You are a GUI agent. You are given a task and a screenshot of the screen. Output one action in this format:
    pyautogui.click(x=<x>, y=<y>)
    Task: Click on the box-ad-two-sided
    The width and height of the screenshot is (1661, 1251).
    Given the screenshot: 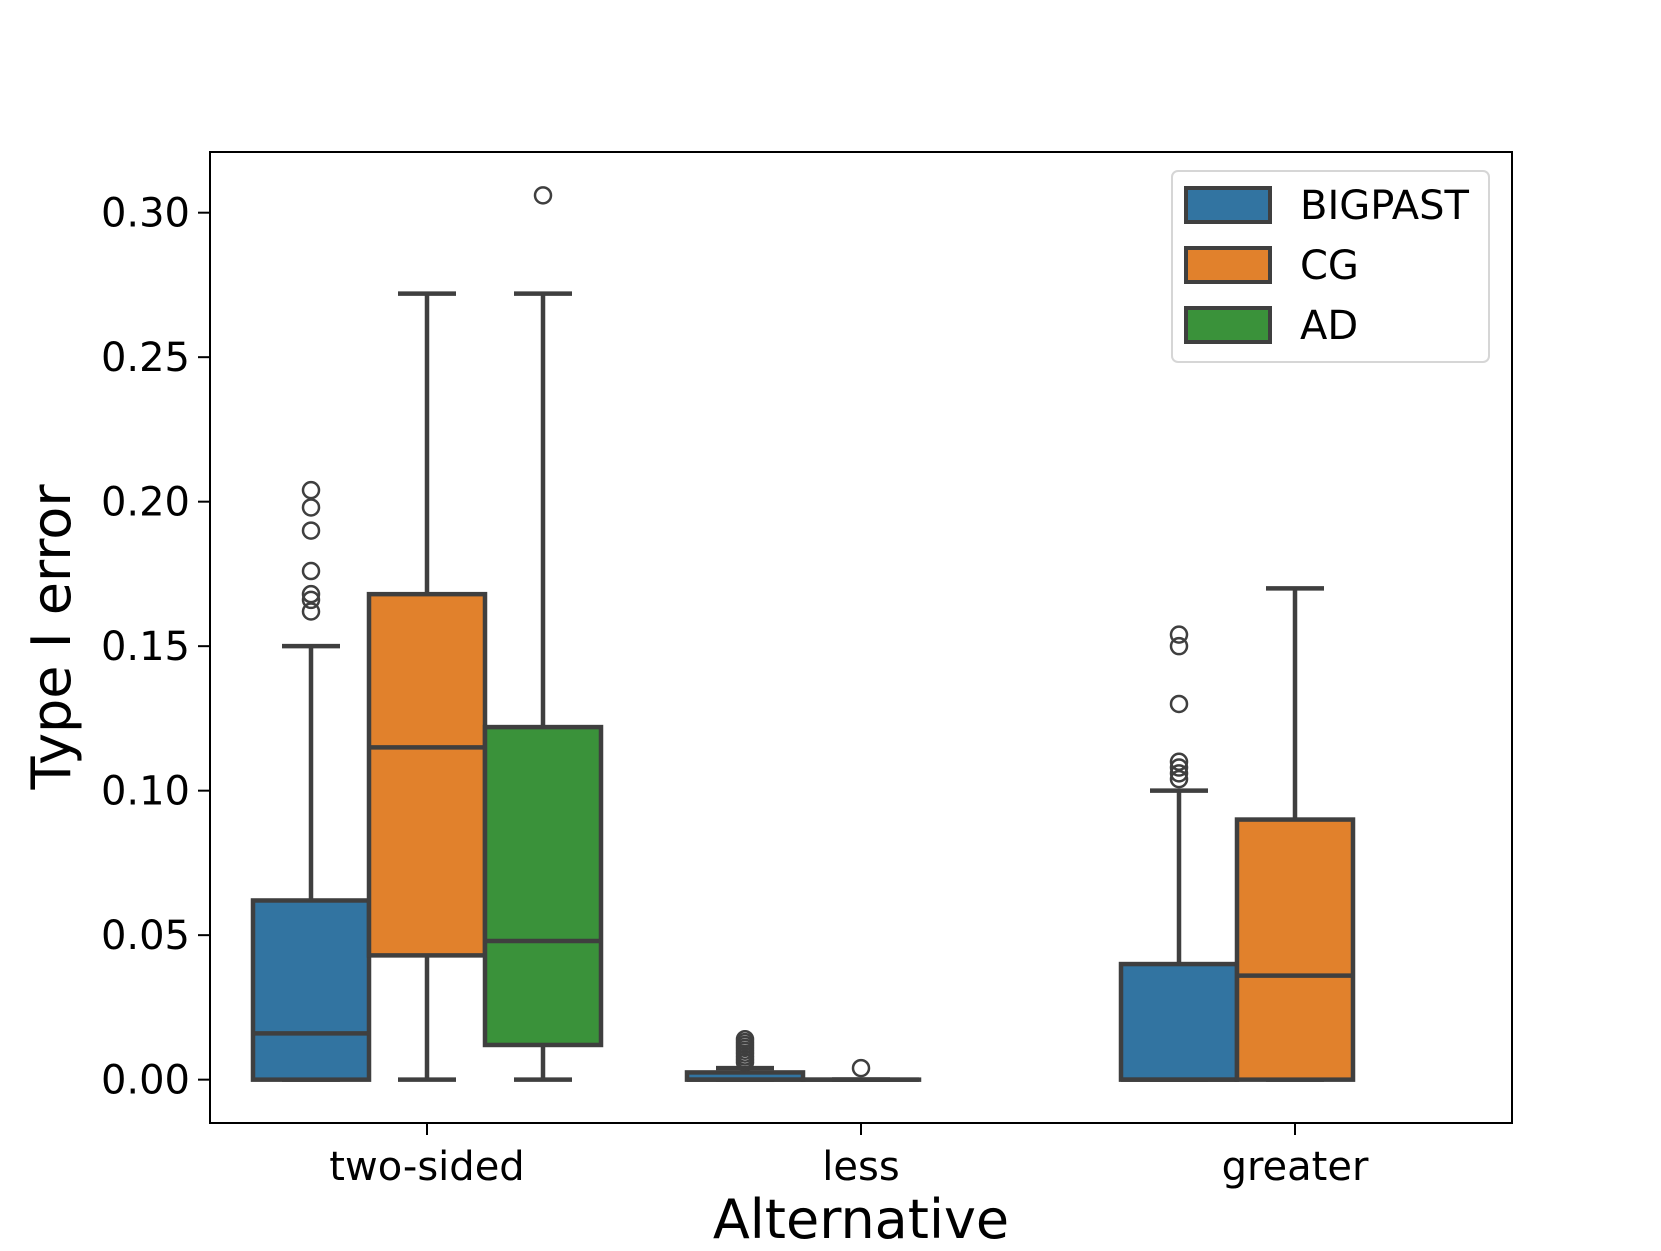 What is the action you would take?
    pyautogui.click(x=543, y=633)
    